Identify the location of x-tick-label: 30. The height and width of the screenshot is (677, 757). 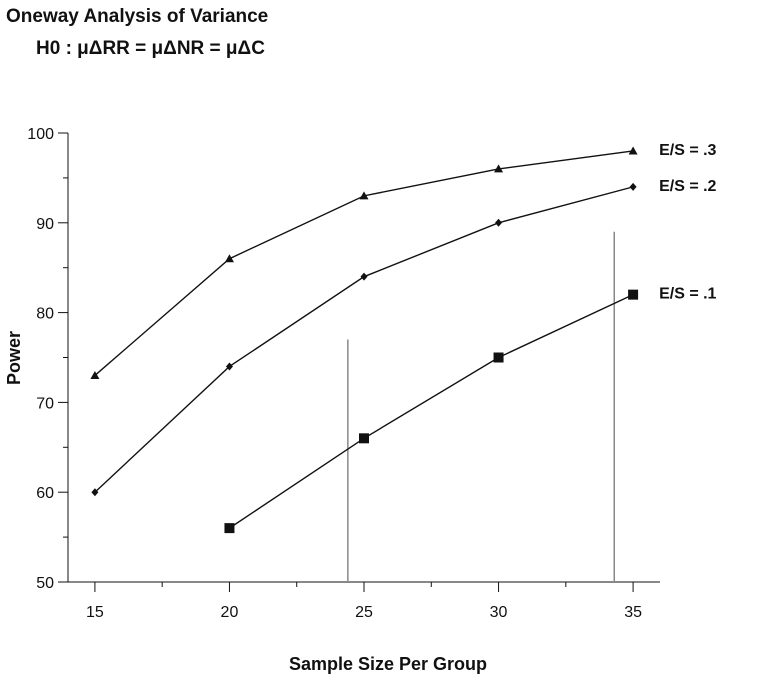
(499, 612).